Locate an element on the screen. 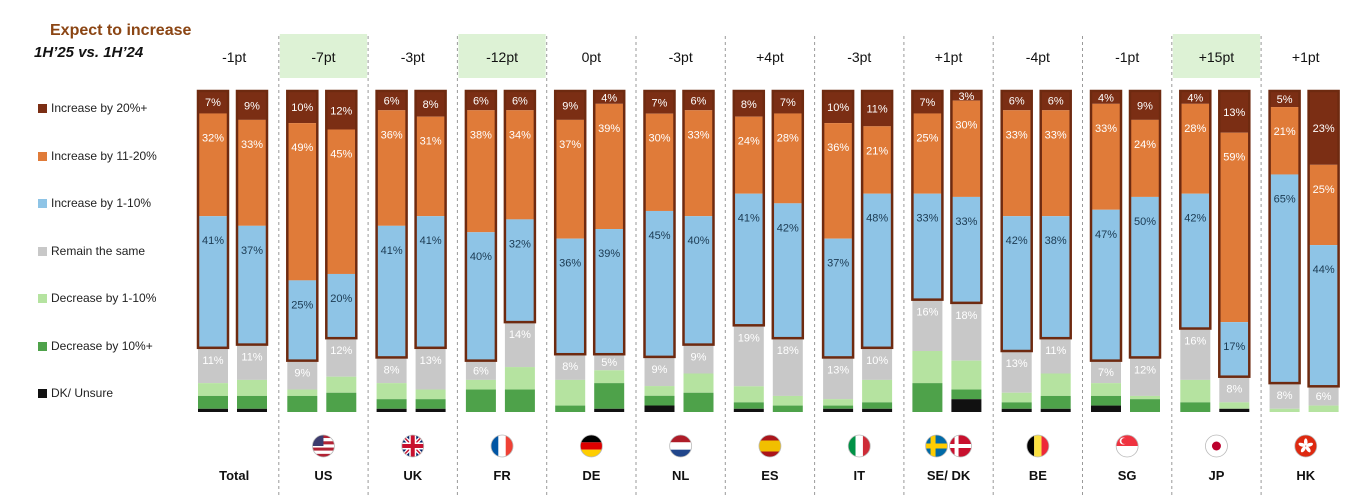 This screenshot has height=499, width=1370. legend-item-increase-11-20: Increase by 11-20% is located at coordinates (97, 156).